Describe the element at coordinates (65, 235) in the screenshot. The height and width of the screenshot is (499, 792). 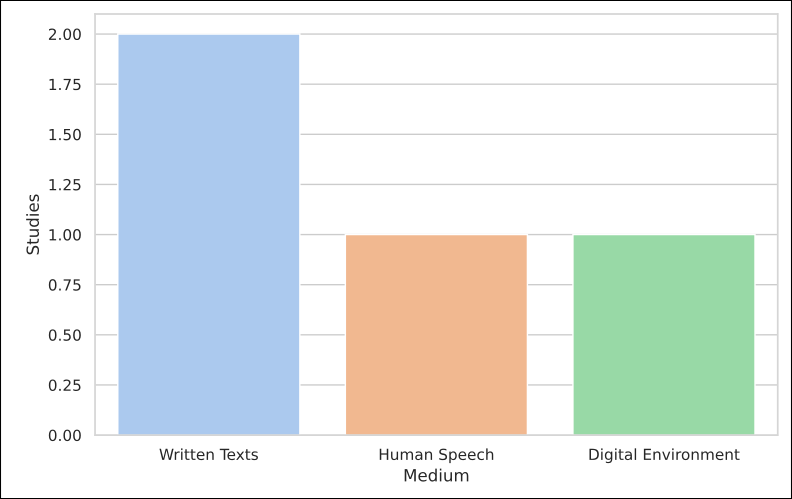
I see `y-tick-label: 1.00` at that location.